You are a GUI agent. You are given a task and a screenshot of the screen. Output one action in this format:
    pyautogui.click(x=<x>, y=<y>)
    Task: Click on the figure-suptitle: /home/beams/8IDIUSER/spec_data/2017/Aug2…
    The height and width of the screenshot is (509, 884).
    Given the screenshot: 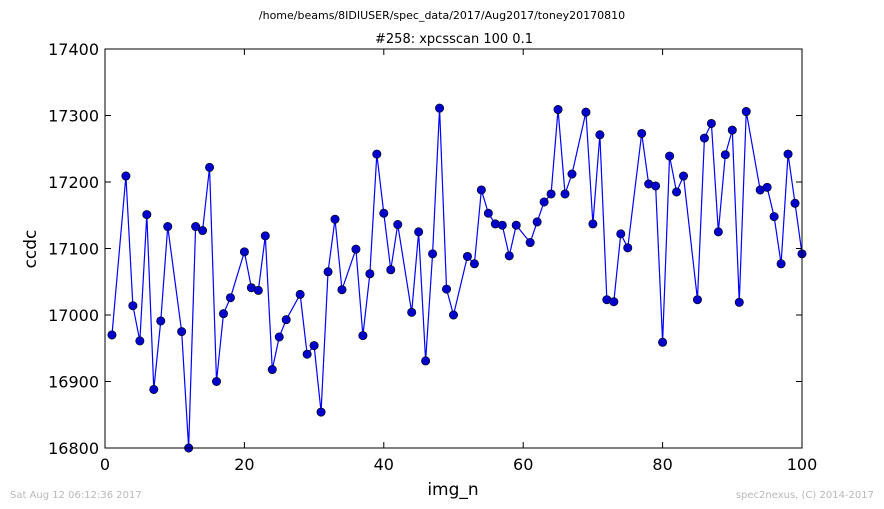 What is the action you would take?
    pyautogui.click(x=442, y=15)
    